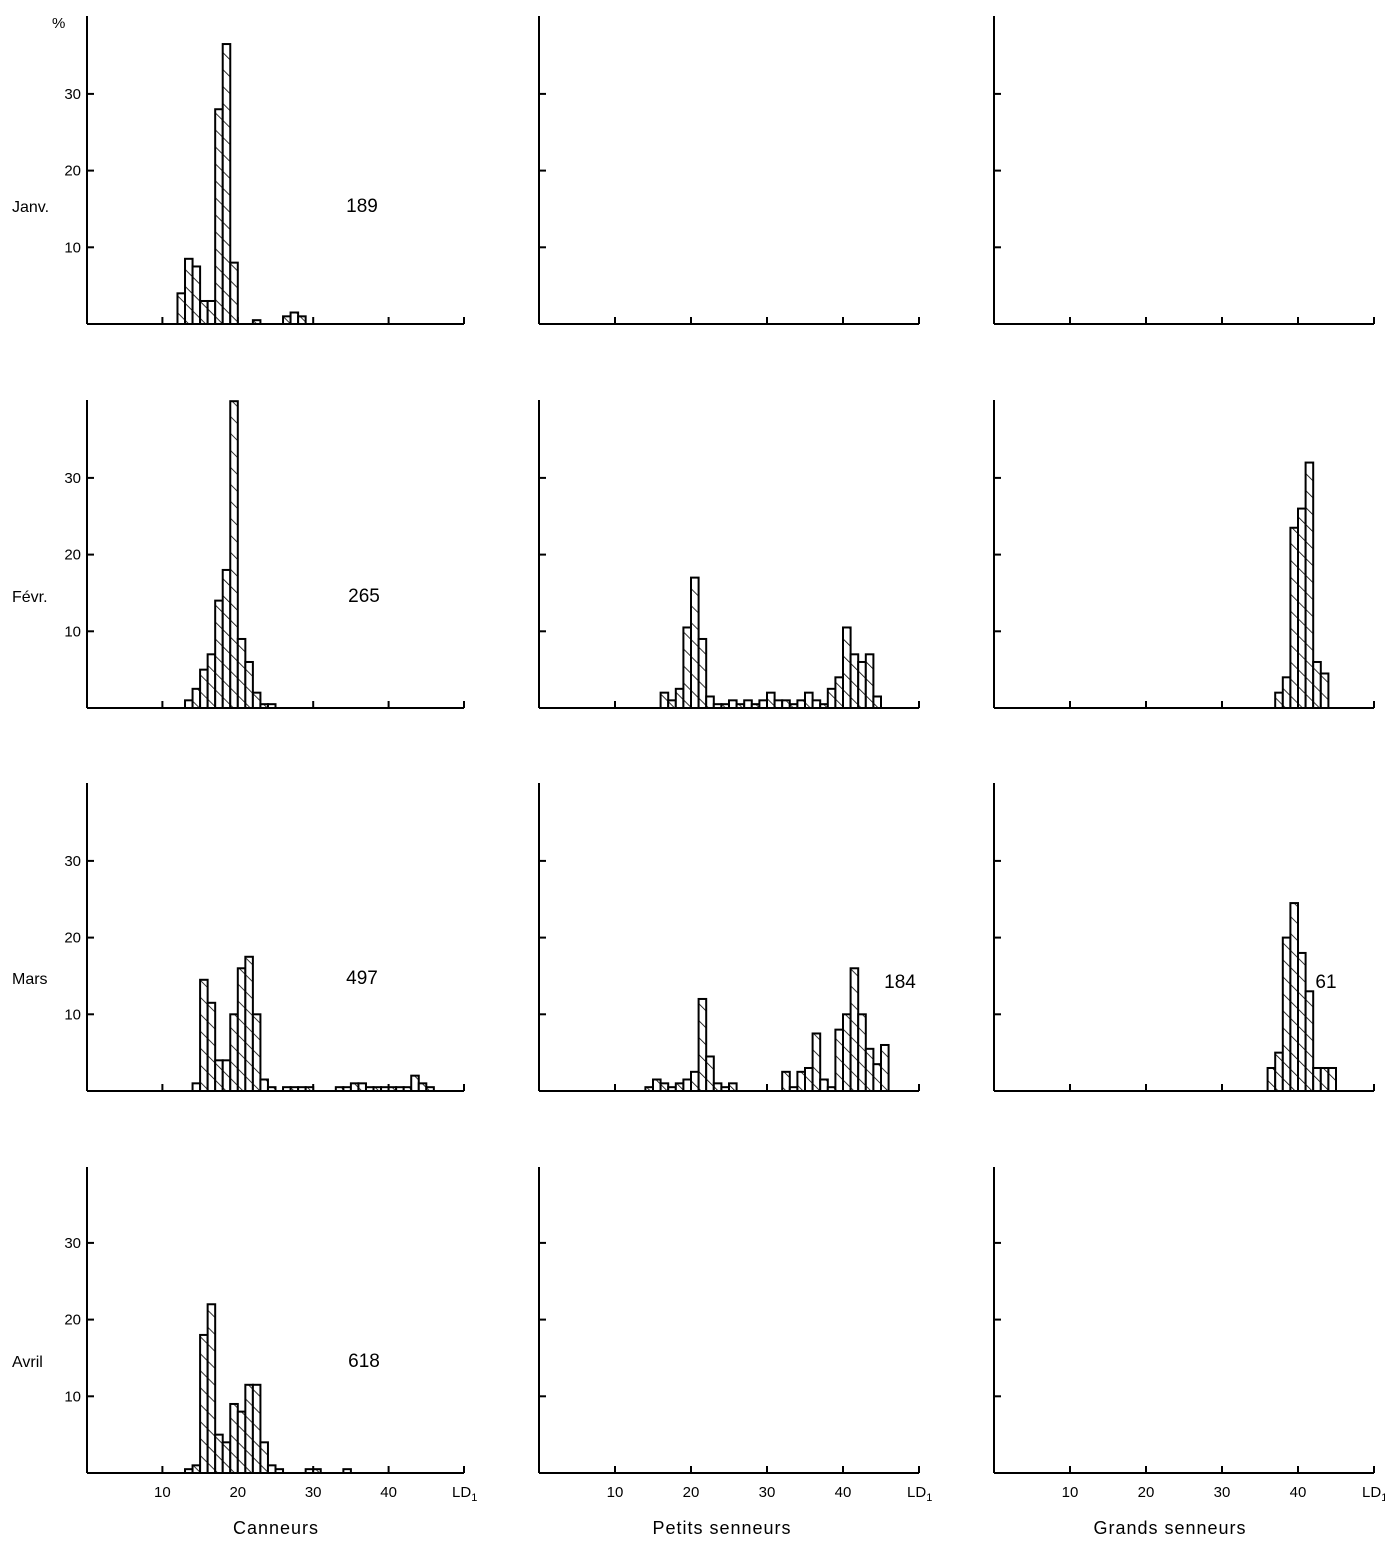 The width and height of the screenshot is (1385, 1542). Describe the element at coordinates (729, 170) in the screenshot. I see `panel-janv-petits-senneurs` at that location.